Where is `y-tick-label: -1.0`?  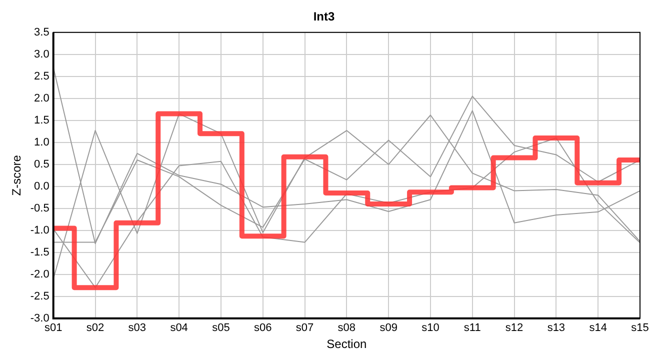 y-tick-label: -1.0 is located at coordinates (40, 230).